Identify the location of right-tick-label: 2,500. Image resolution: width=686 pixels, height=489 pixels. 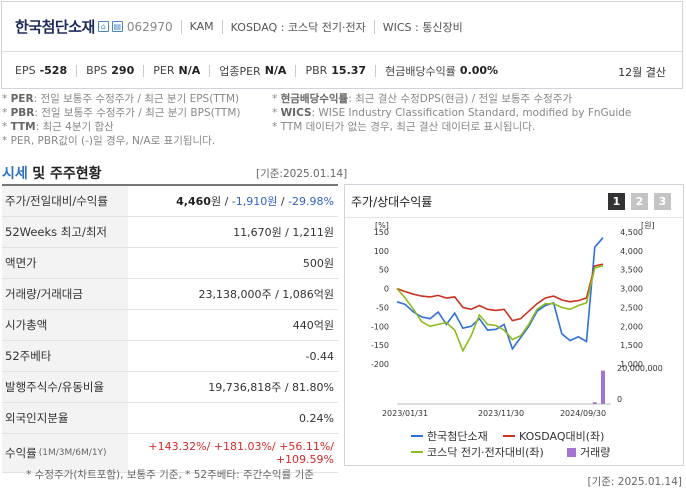
(631, 307).